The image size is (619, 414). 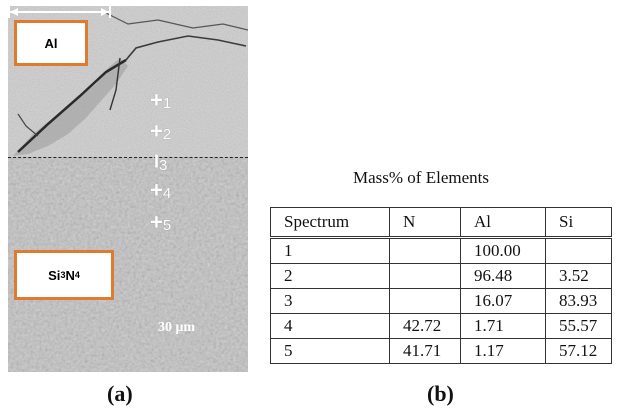 I want to click on table-row: 1 100.00, so click(x=441, y=250).